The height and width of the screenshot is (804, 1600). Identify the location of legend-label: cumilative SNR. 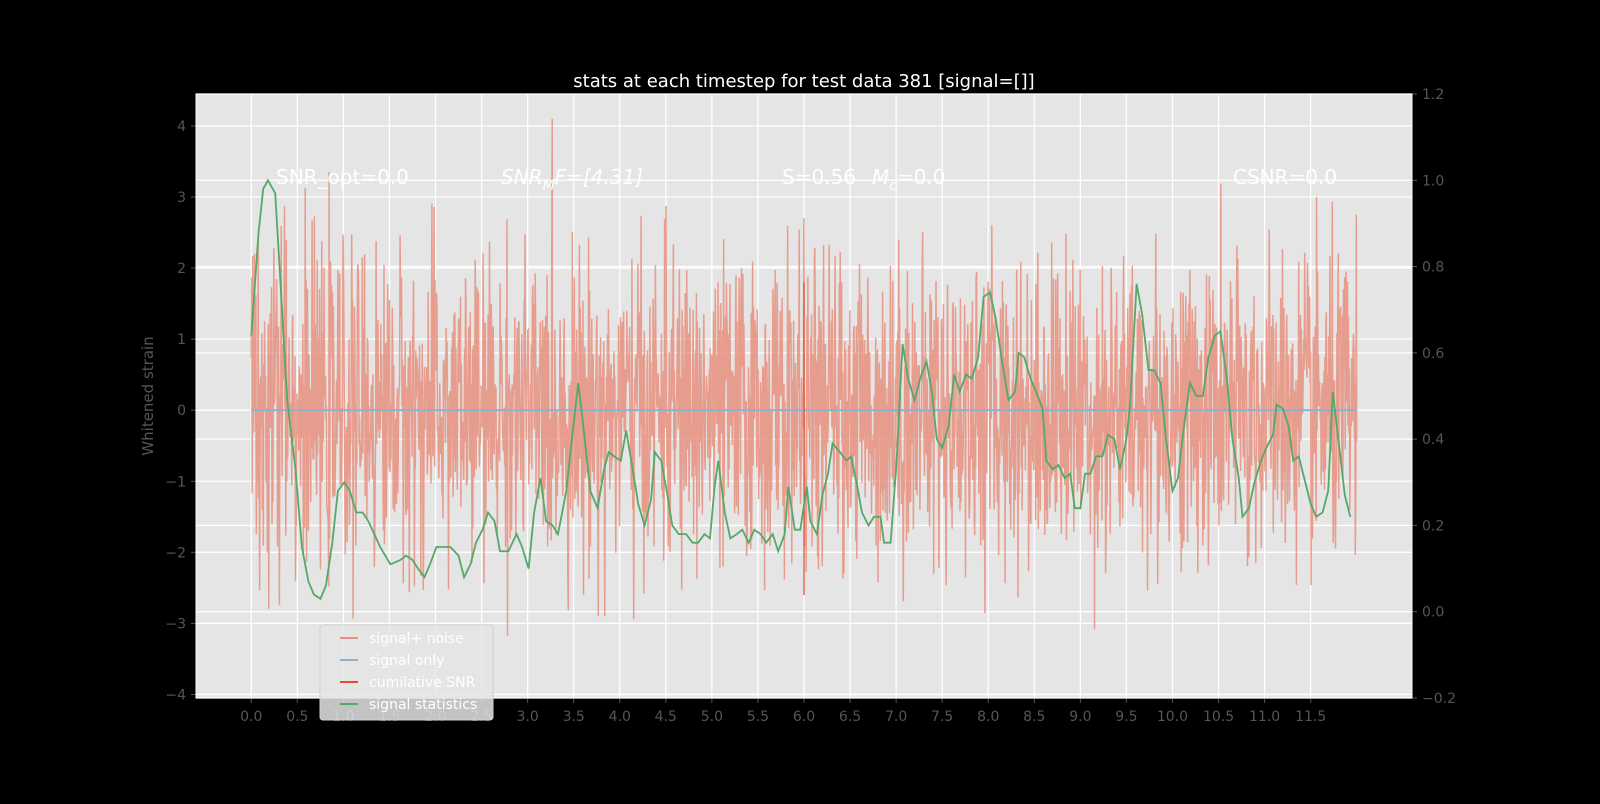
(422, 683).